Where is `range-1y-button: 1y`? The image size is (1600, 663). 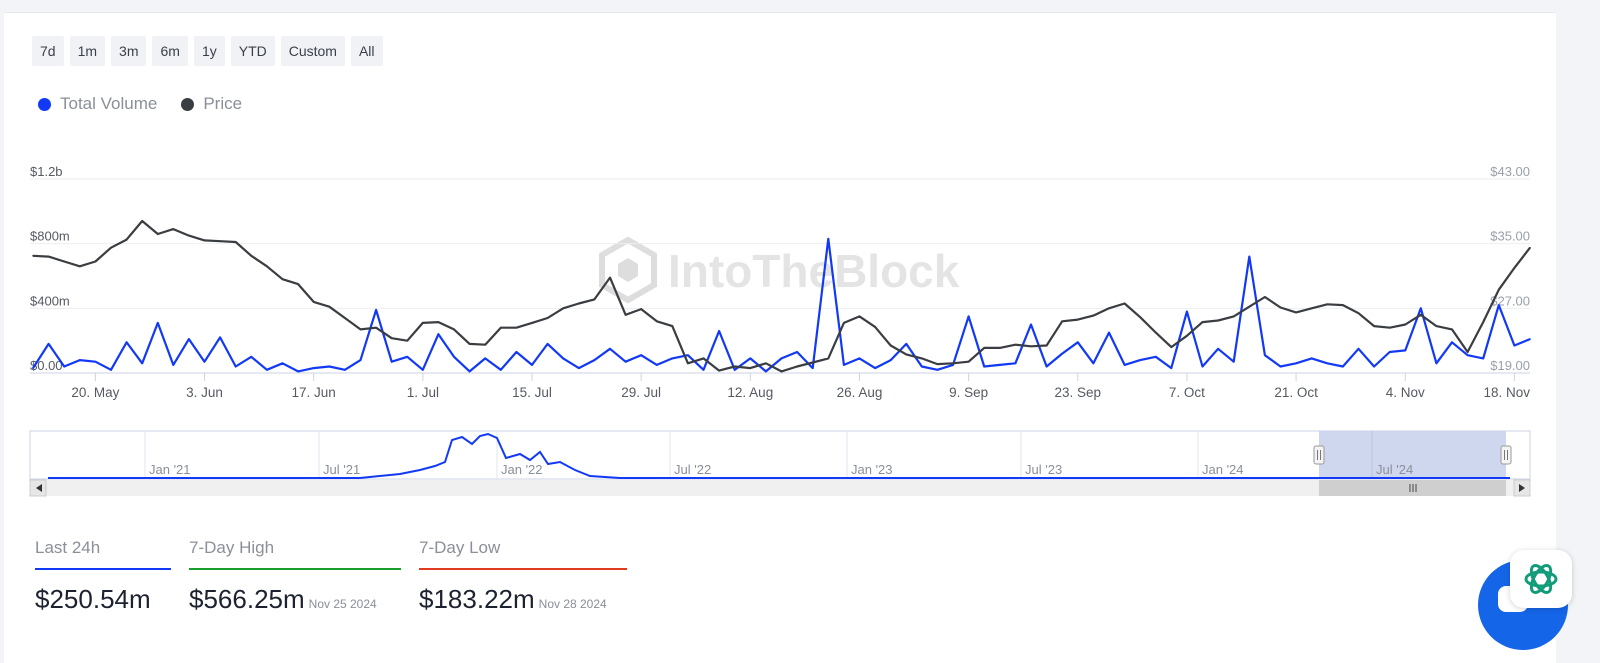 range-1y-button: 1y is located at coordinates (209, 51).